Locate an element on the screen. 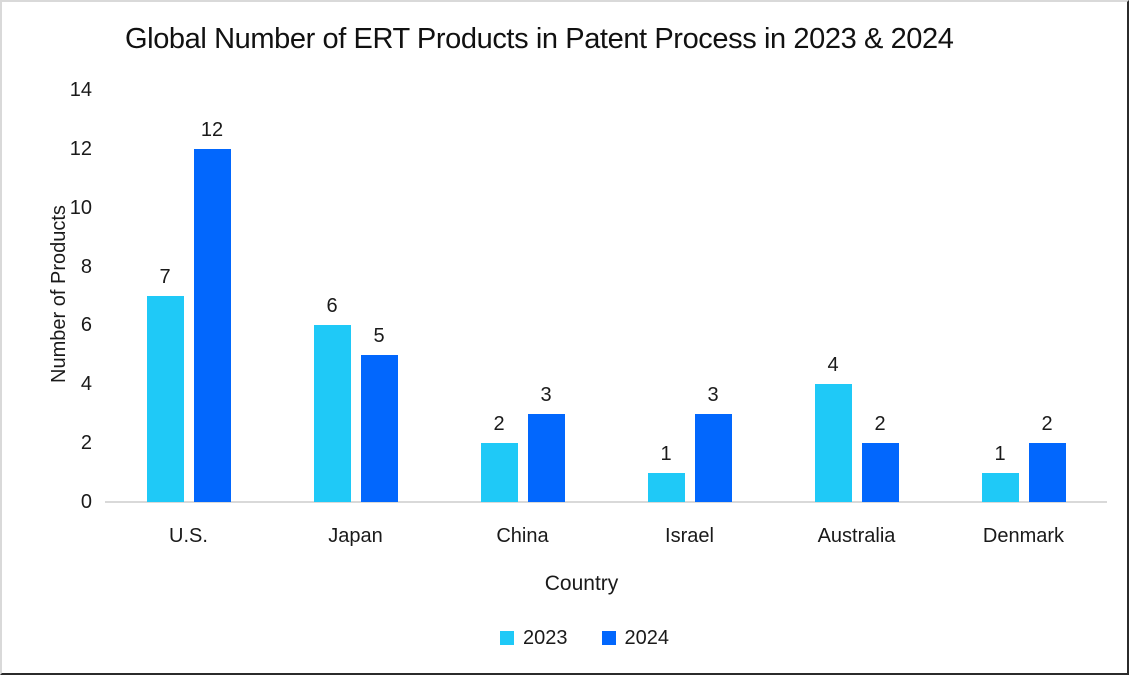 This screenshot has height=675, width=1129. x-tick-label: Denmark is located at coordinates (1023, 536).